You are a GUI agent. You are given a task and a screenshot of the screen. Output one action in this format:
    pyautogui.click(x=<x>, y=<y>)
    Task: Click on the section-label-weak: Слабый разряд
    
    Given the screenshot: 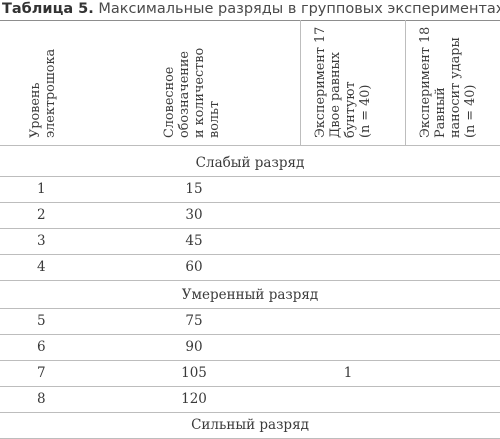 What is the action you would take?
    pyautogui.click(x=250, y=163)
    